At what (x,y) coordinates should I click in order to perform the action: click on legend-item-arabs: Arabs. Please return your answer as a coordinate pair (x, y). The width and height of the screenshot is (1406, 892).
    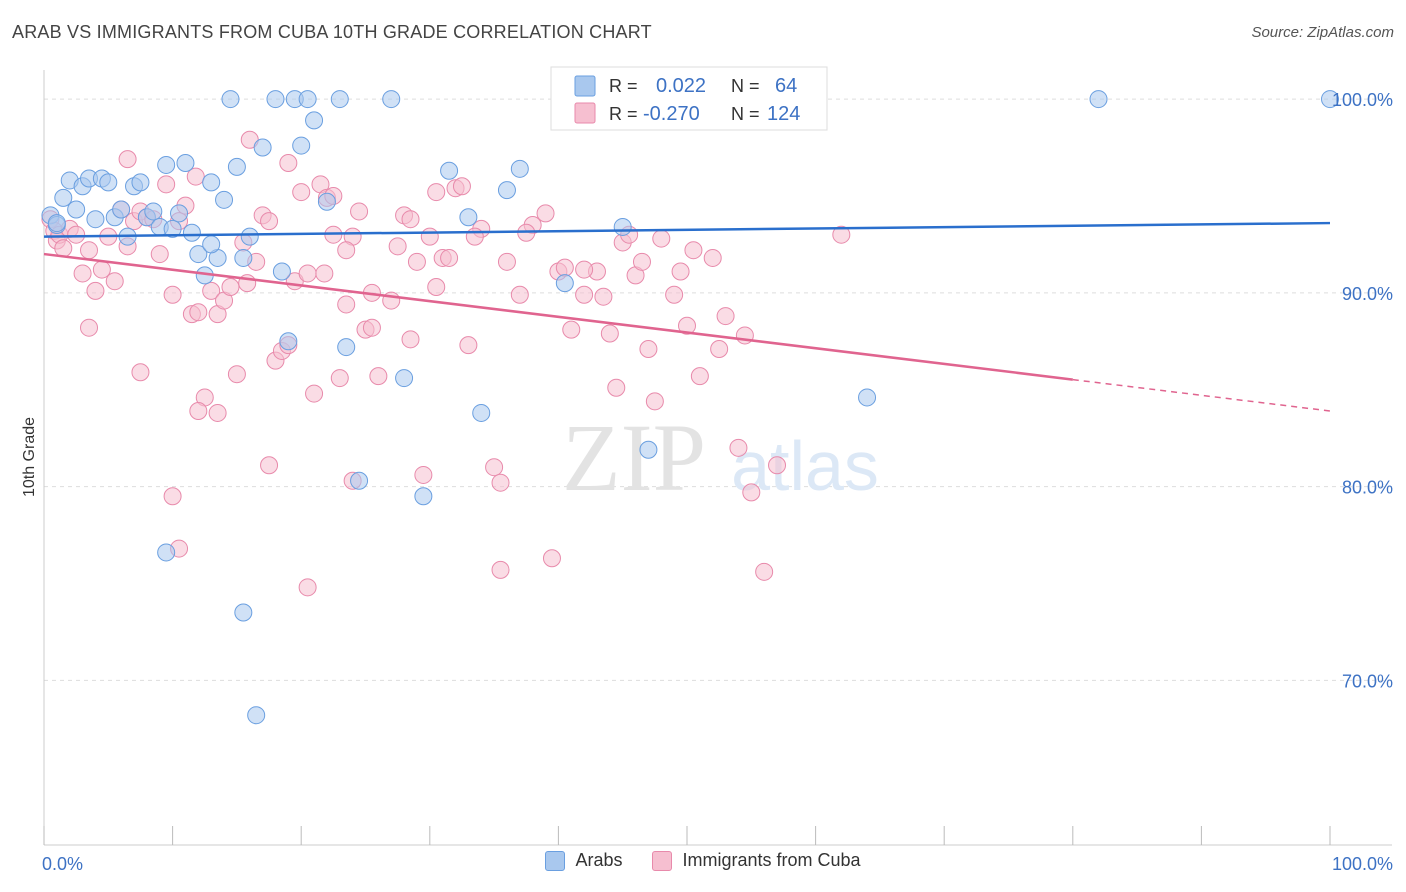
    Looking at the image, I should click on (583, 860).